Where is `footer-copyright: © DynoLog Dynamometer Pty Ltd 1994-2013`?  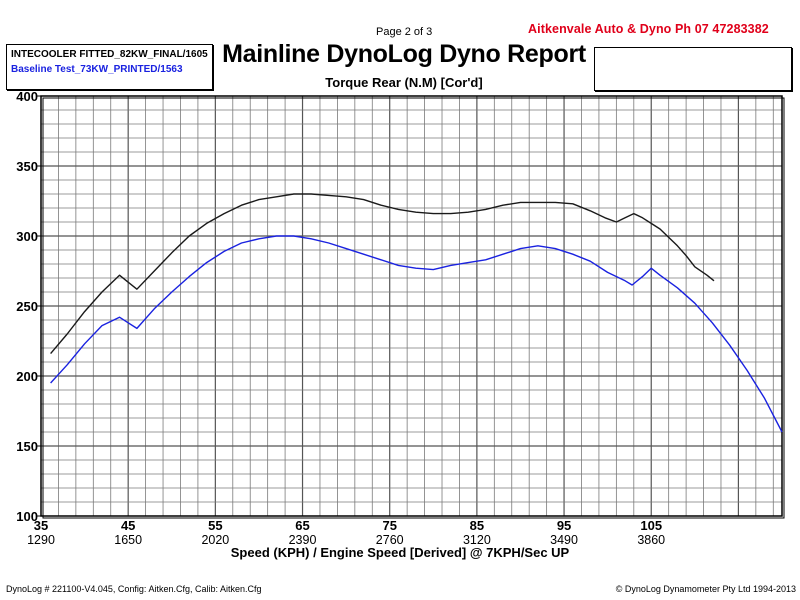 footer-copyright: © DynoLog Dynamometer Pty Ltd 1994-2013 is located at coordinates (705, 589).